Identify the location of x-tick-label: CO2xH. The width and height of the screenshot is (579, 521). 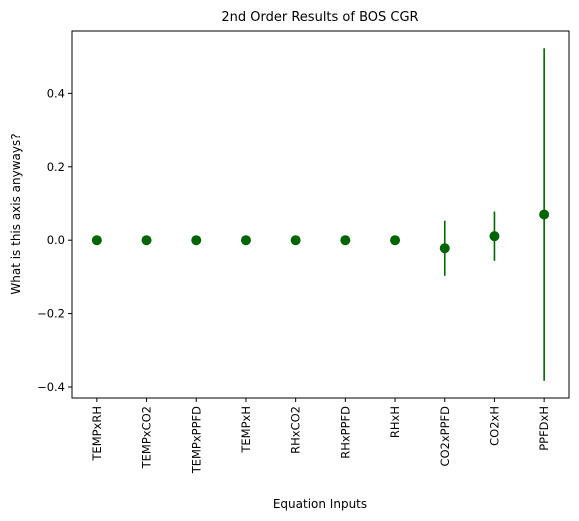
(494, 426).